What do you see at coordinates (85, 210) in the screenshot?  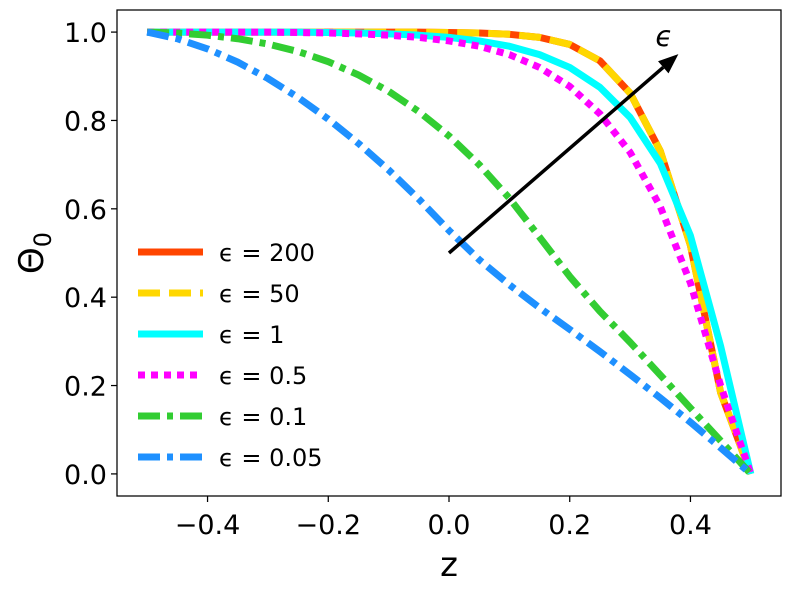 I see `y-tick-label: 0.6` at bounding box center [85, 210].